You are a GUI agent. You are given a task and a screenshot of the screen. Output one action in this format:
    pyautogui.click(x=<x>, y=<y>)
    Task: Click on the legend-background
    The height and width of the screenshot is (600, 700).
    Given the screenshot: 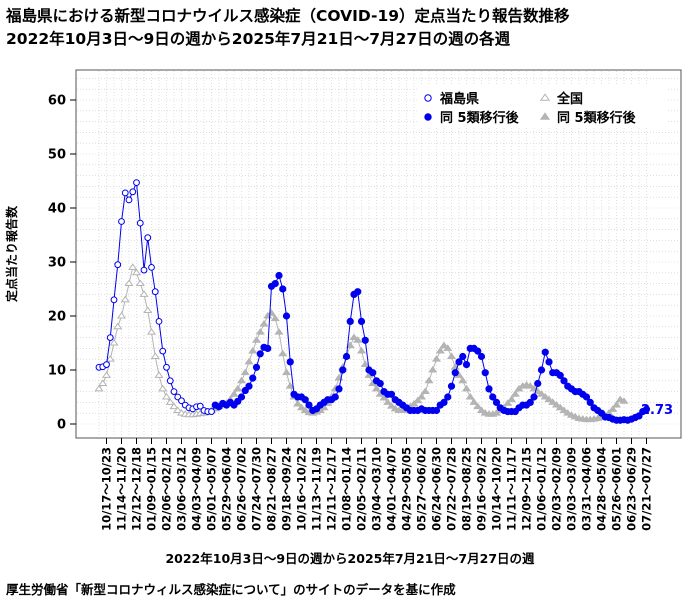 What is the action you would take?
    pyautogui.click(x=543, y=107)
    